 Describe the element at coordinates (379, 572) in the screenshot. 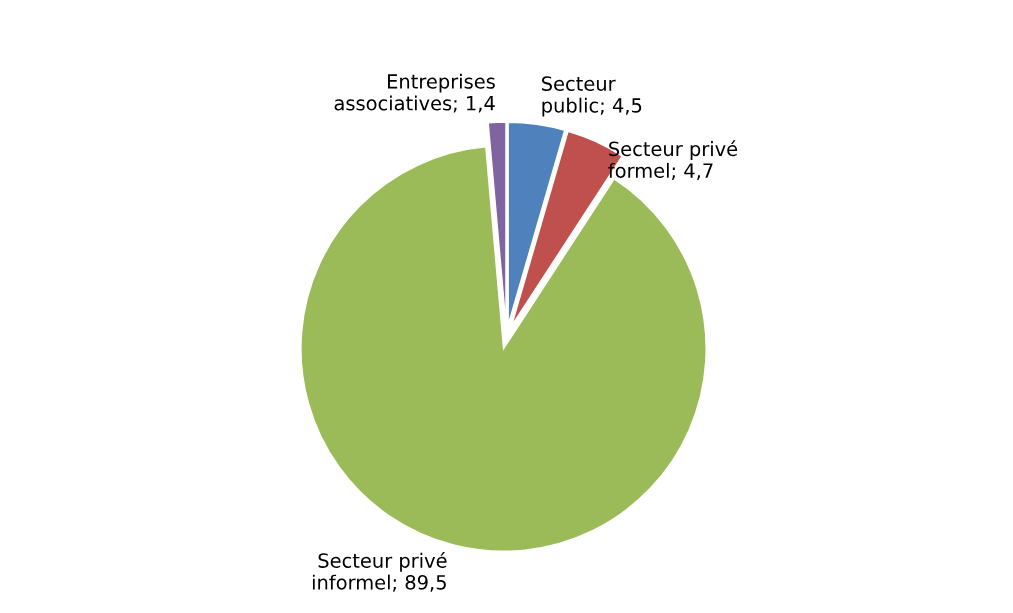

I see `slice-label: Secteur privé informel; 89,5` at that location.